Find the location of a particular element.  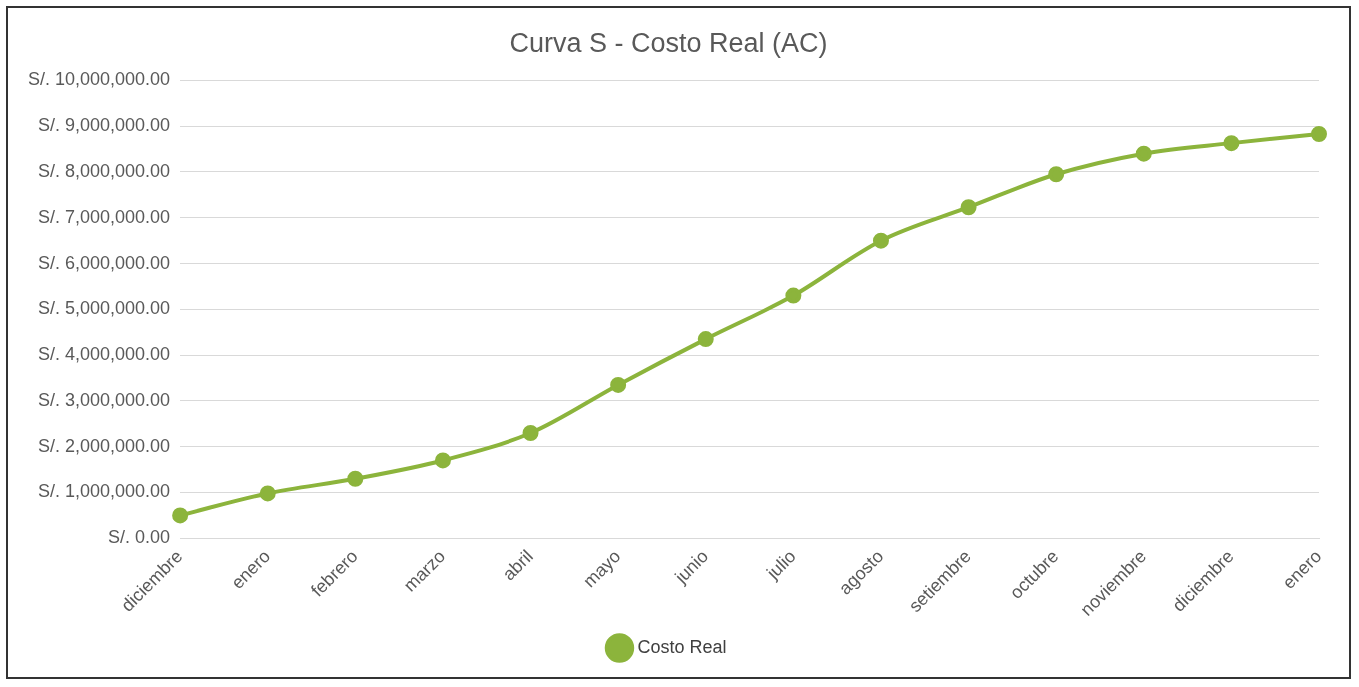

chart-title: Curva S - Costo Real (AC) is located at coordinates (668, 42).